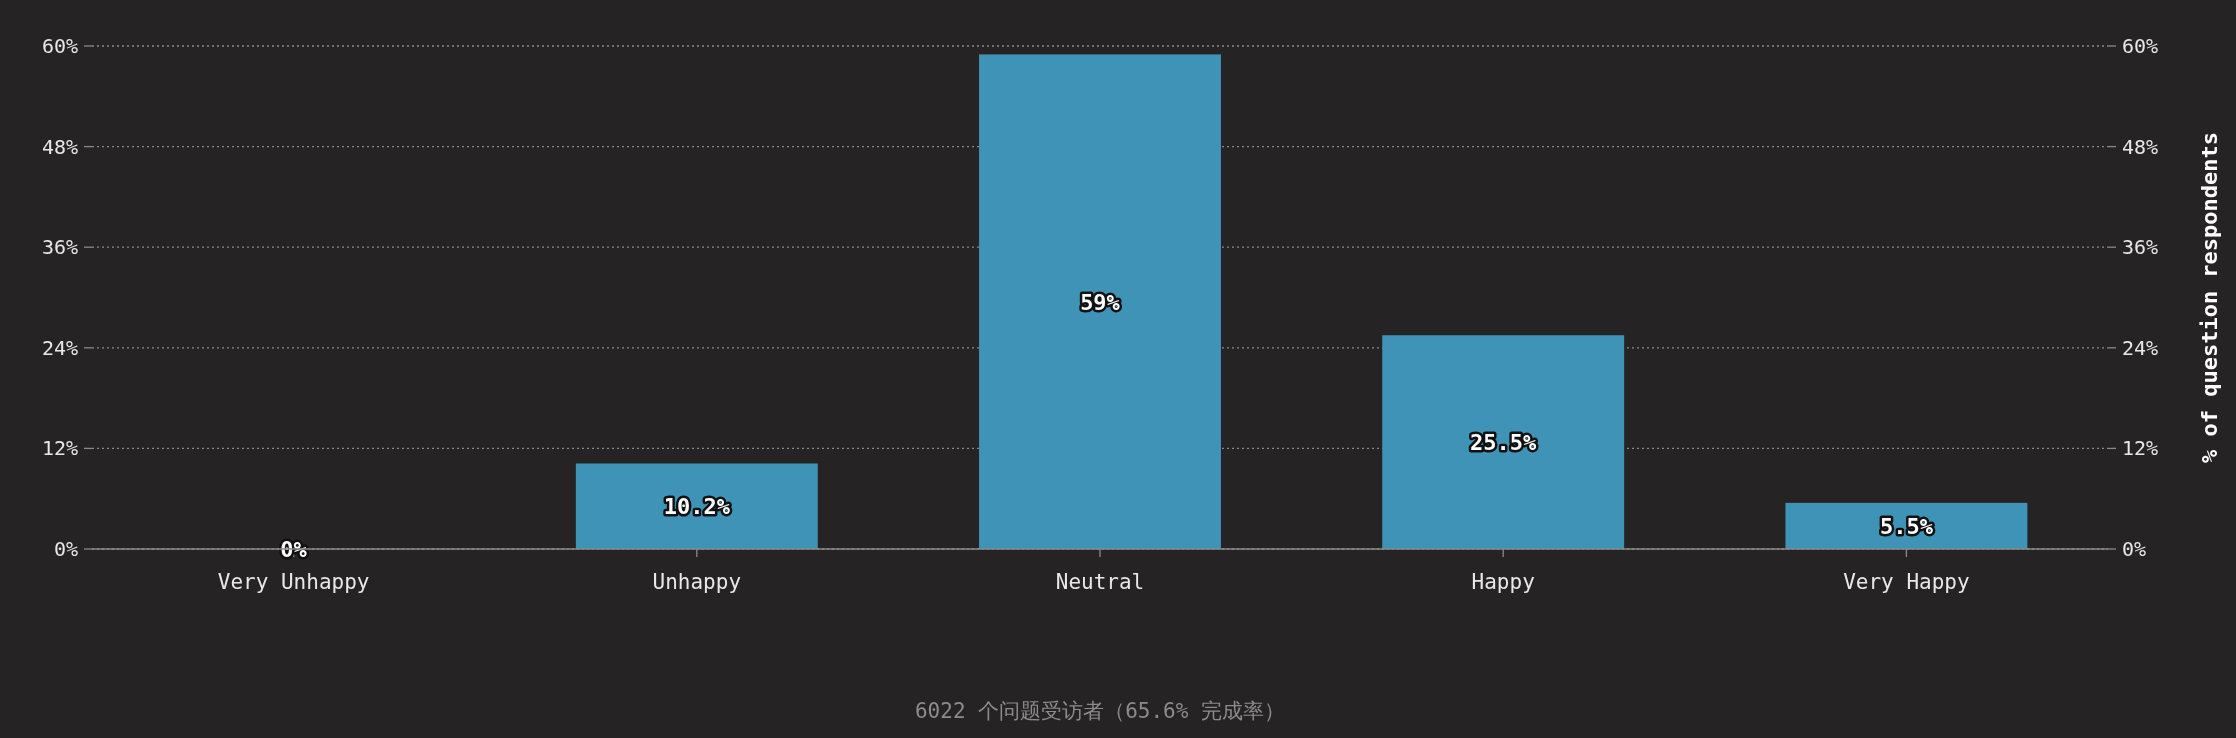 This screenshot has height=738, width=2236. What do you see at coordinates (59, 247) in the screenshot?
I see `y-tick-label: 36%` at bounding box center [59, 247].